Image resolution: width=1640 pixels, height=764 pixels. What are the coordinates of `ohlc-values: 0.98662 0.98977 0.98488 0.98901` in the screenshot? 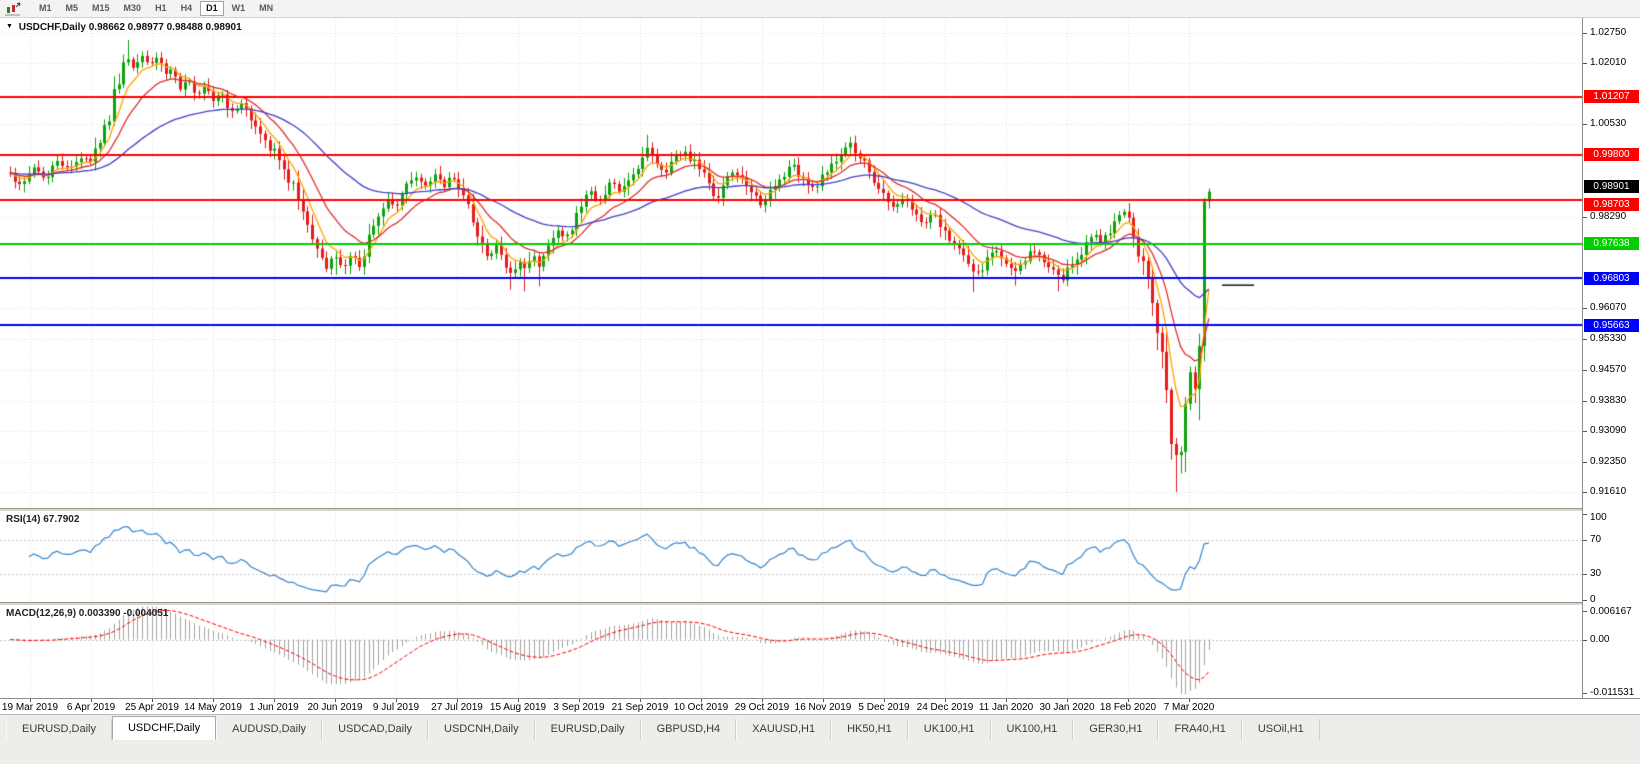 It's located at (165, 27).